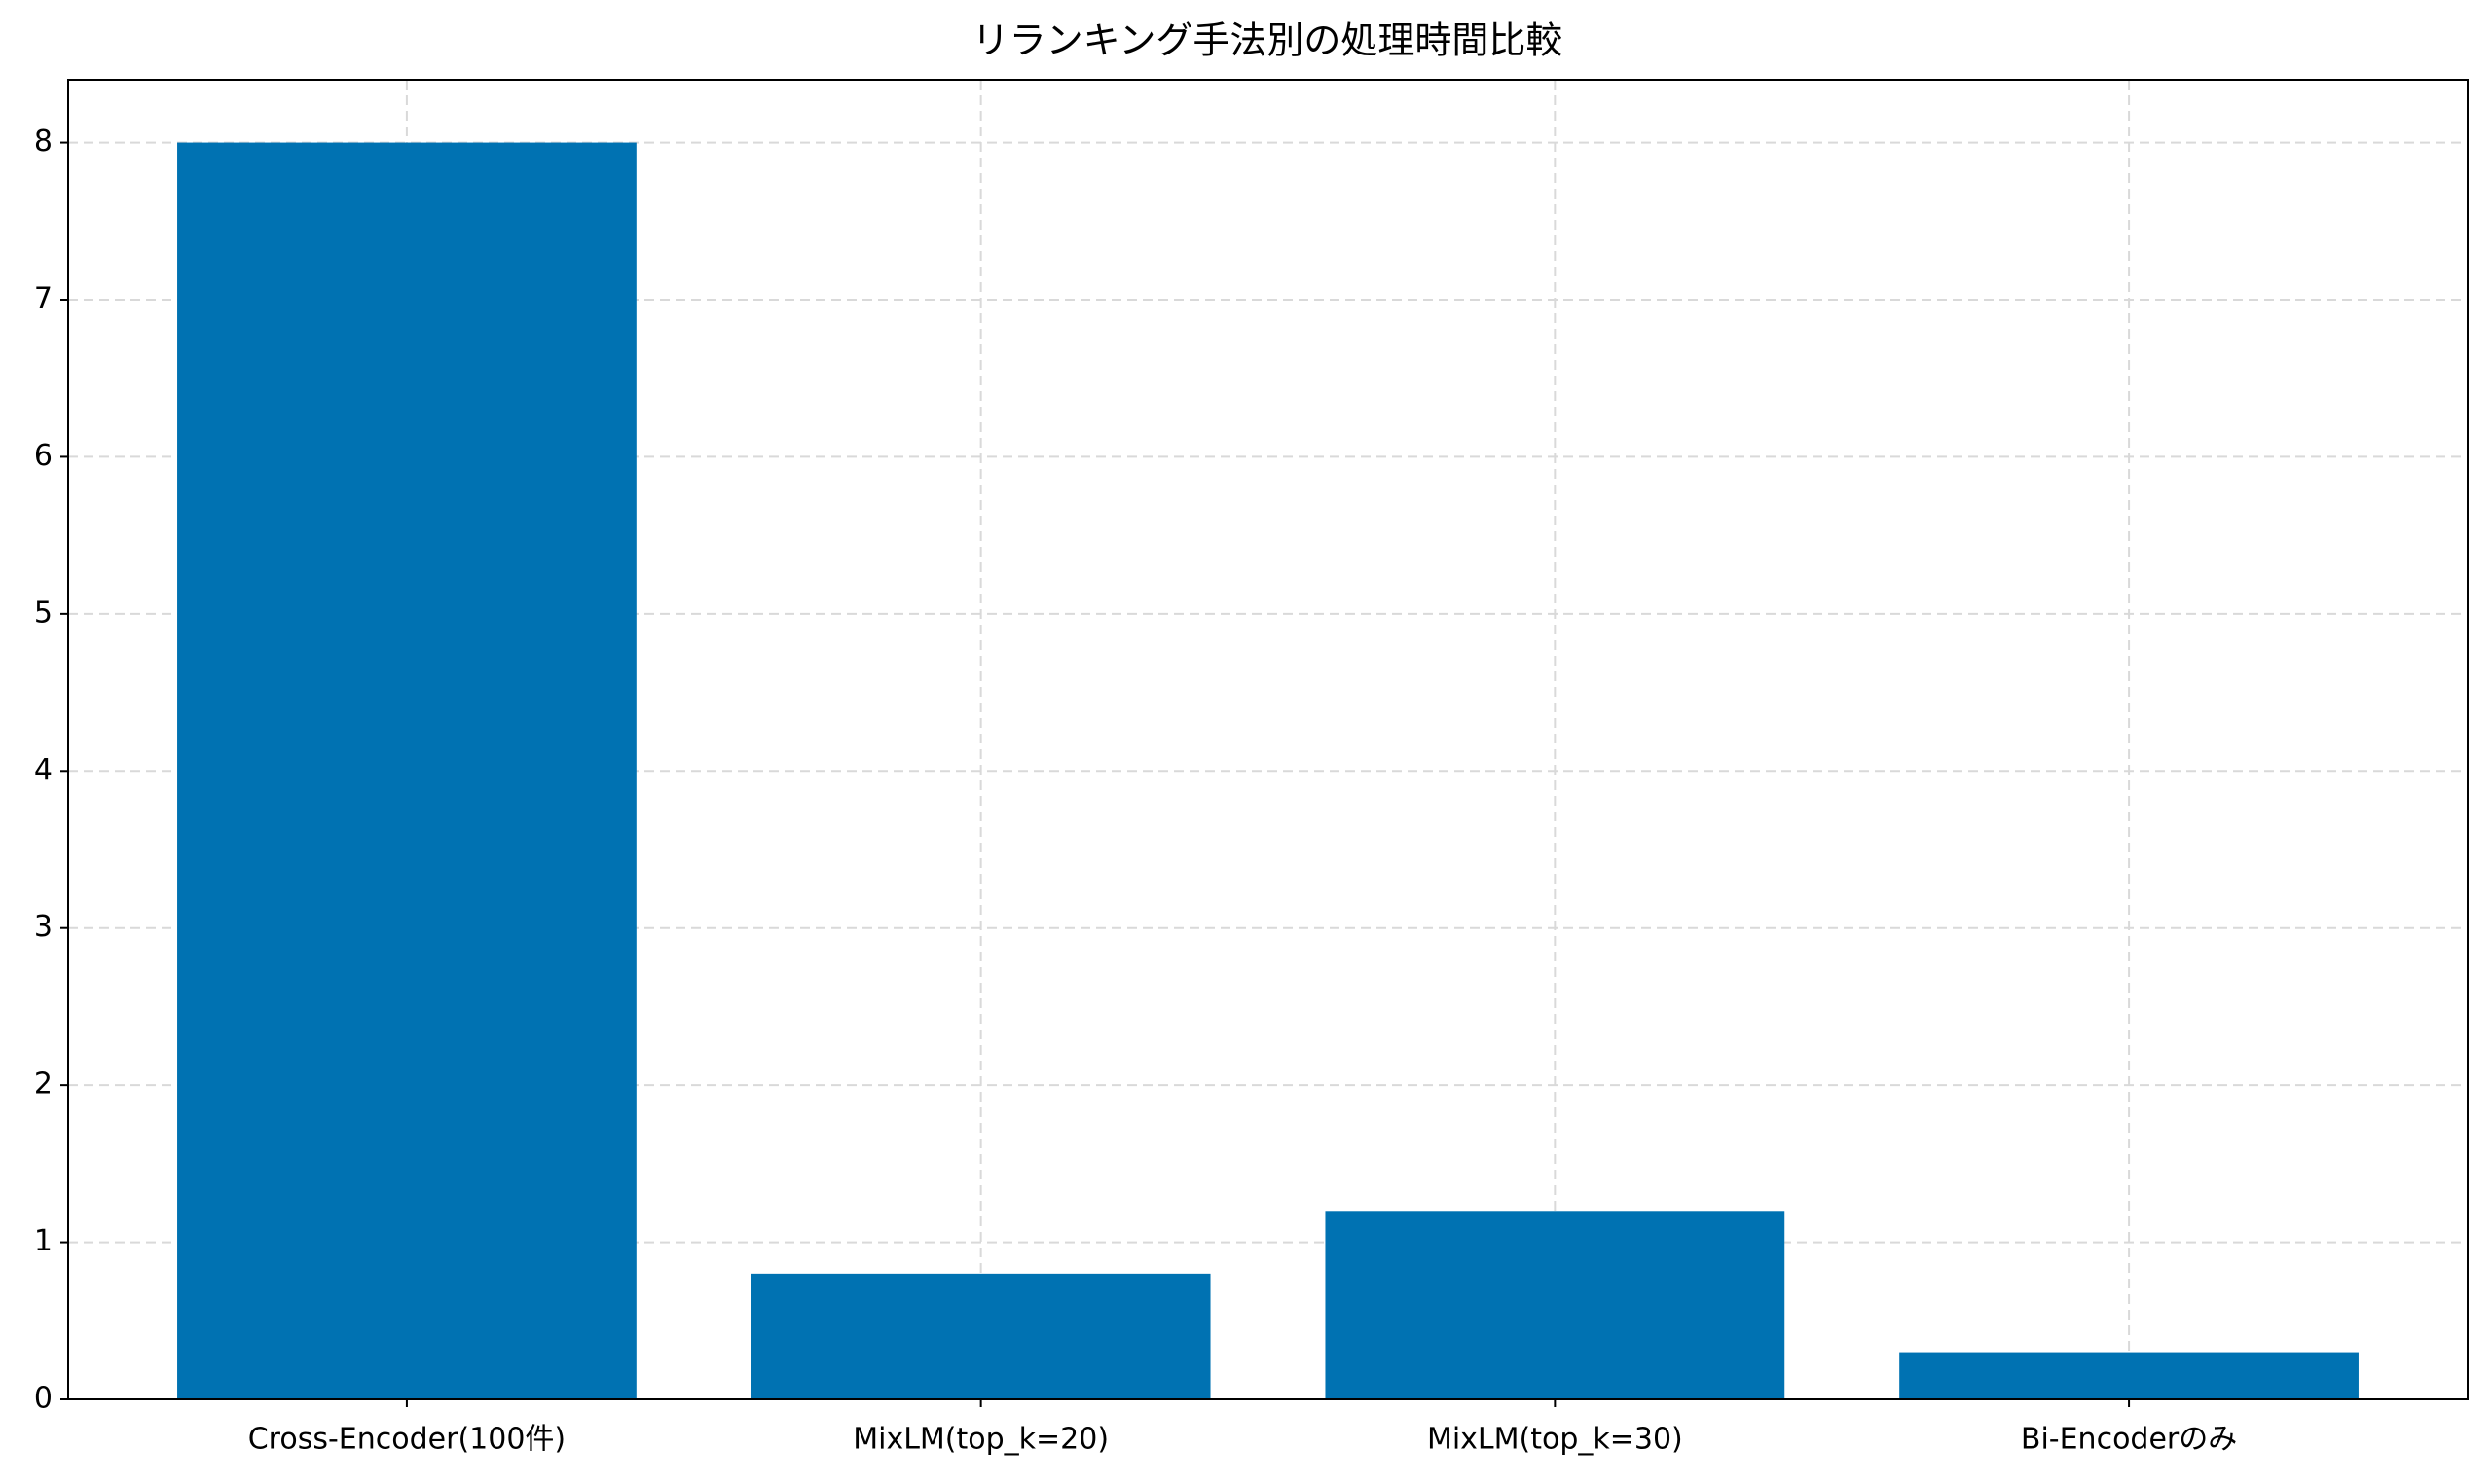  Describe the element at coordinates (981, 1440) in the screenshot. I see `x-tick-label: MixLM(top_k=20)` at that location.